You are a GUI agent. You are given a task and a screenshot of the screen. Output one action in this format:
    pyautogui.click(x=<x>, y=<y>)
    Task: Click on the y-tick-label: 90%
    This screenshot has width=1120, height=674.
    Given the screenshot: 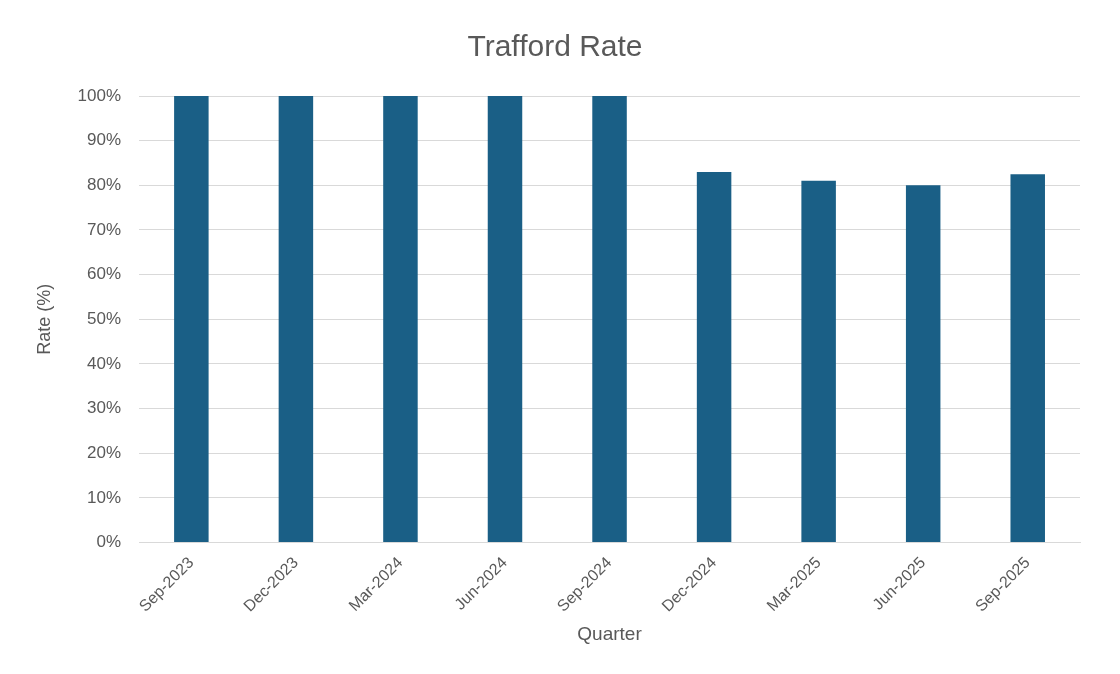 What is the action you would take?
    pyautogui.click(x=104, y=140)
    